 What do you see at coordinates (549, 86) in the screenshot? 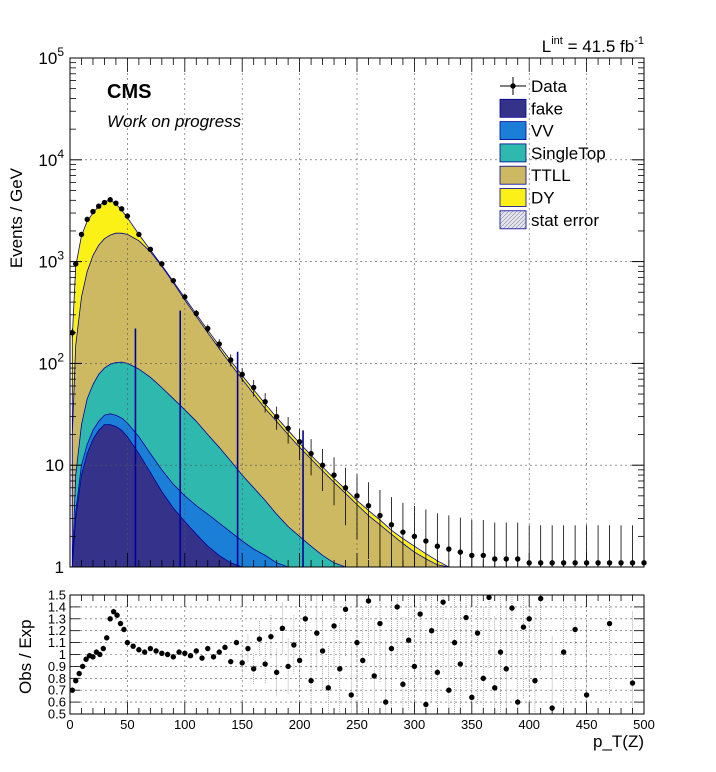
I see `legend-label: Data` at bounding box center [549, 86].